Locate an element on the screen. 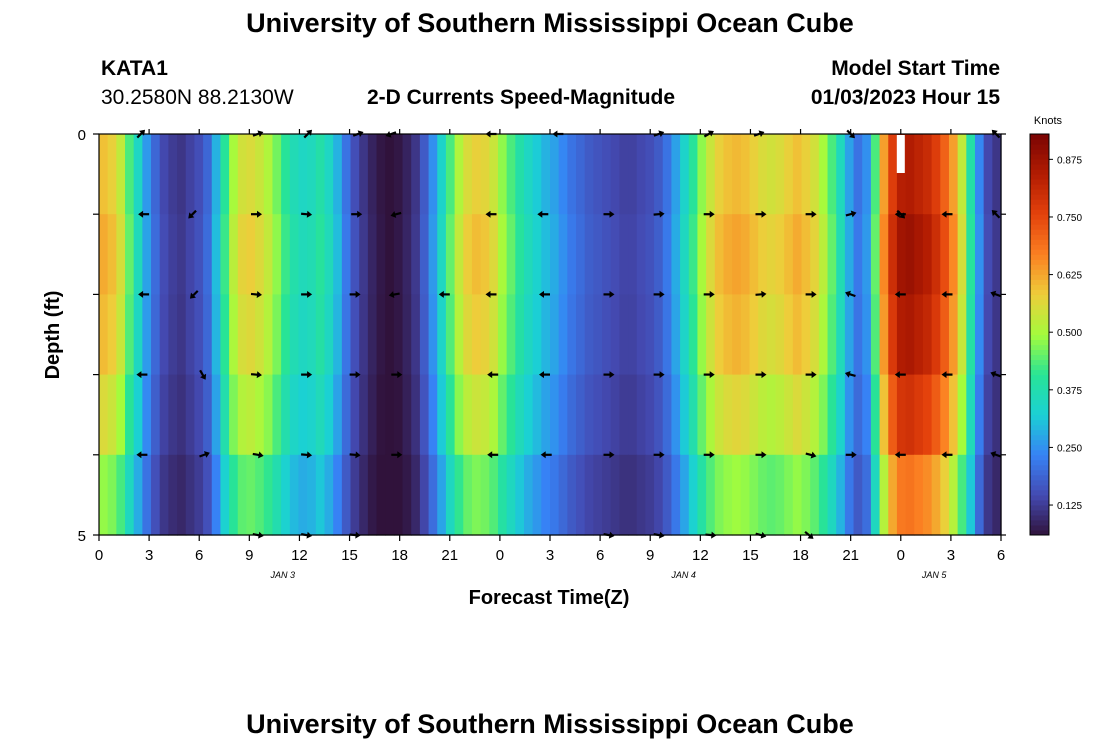 Image resolution: width=1100 pixels, height=750 pixels. colorbar-tick-label: 0.375 is located at coordinates (1069, 391).